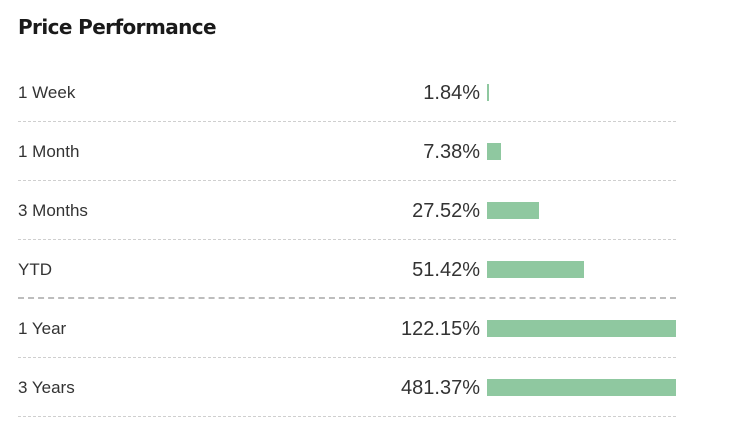  I want to click on performance-value: 7.38%, so click(451, 152).